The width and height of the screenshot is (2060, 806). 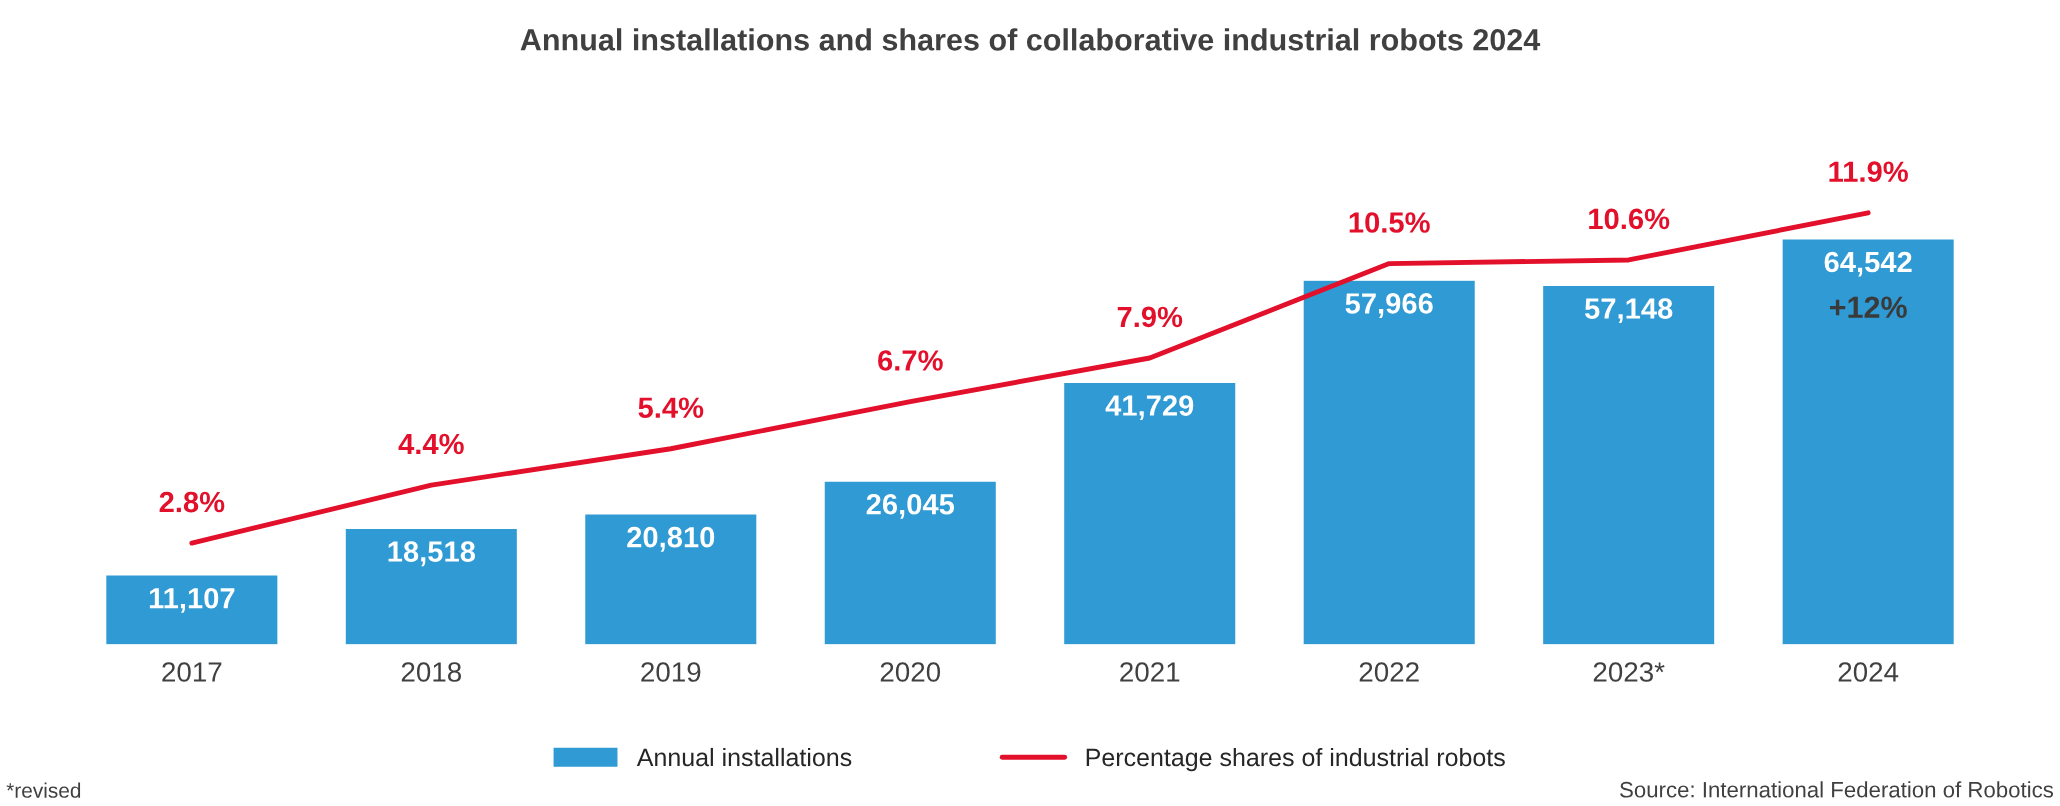 What do you see at coordinates (1629, 219) in the screenshot?
I see `data-label: 10.6%` at bounding box center [1629, 219].